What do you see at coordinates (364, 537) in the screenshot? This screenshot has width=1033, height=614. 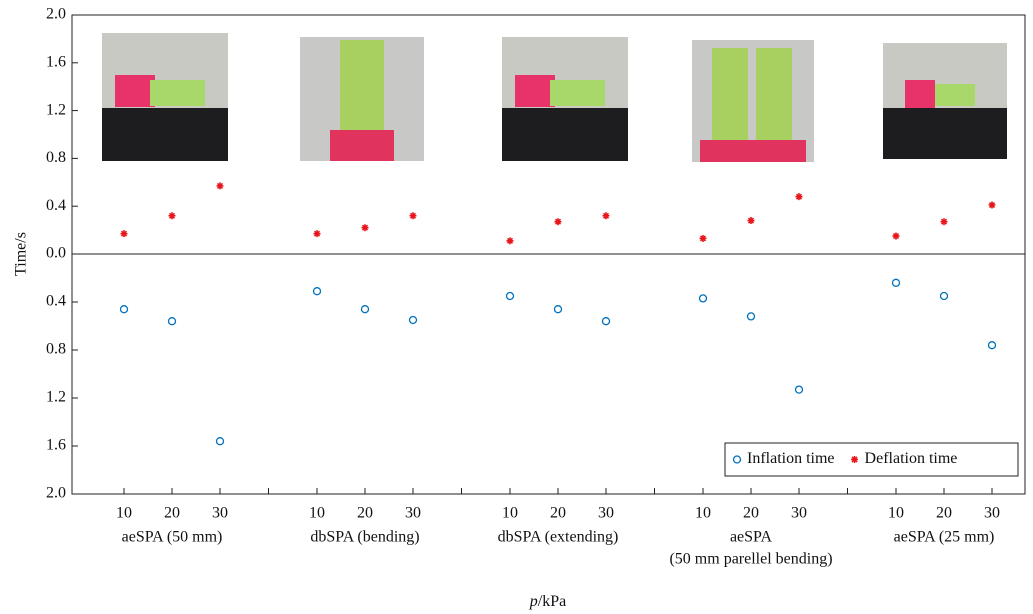 I see `group-label: dbSPA (bending)` at bounding box center [364, 537].